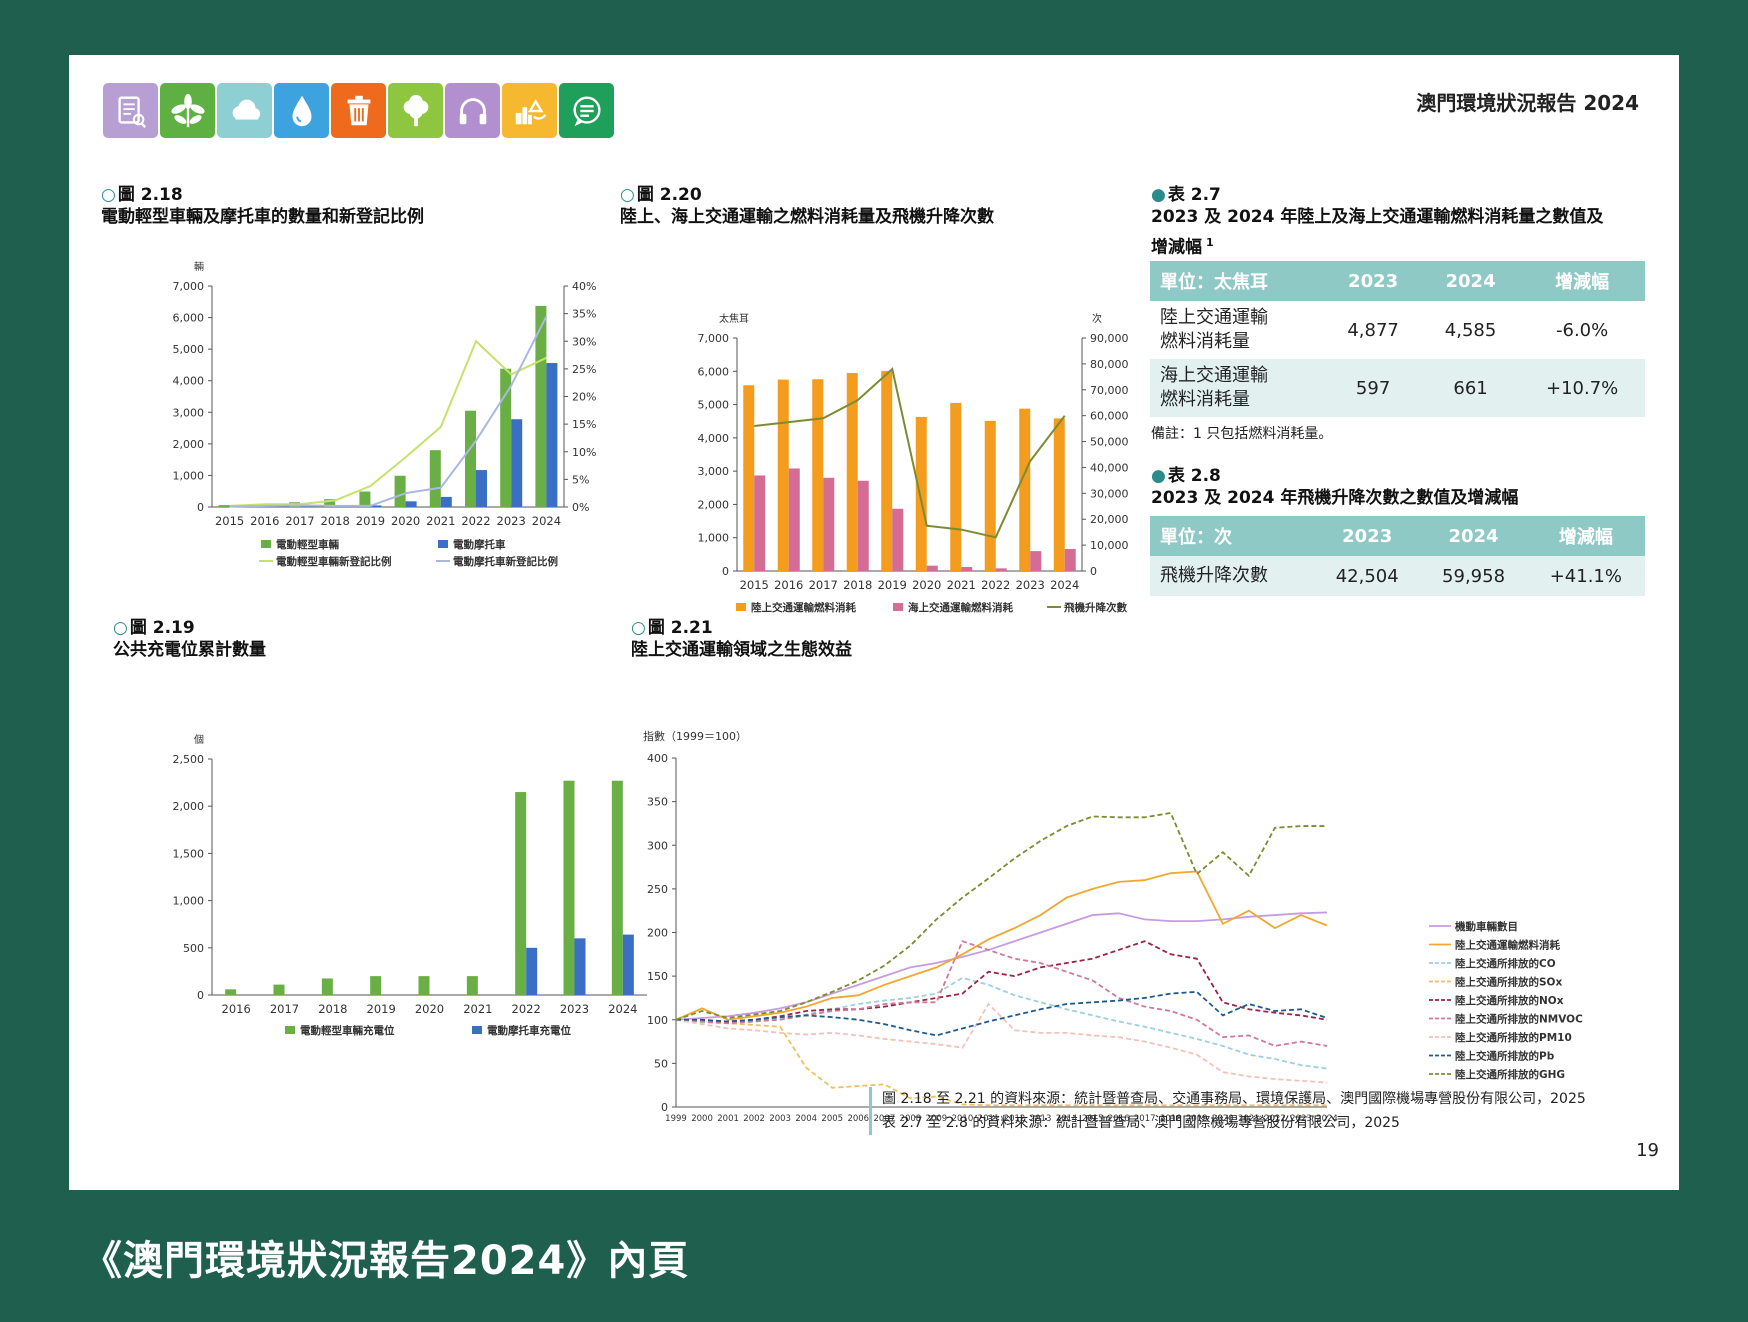 This screenshot has height=1322, width=1748. Describe the element at coordinates (937, 1119) in the screenshot. I see `x-tick-label: 2009` at that location.